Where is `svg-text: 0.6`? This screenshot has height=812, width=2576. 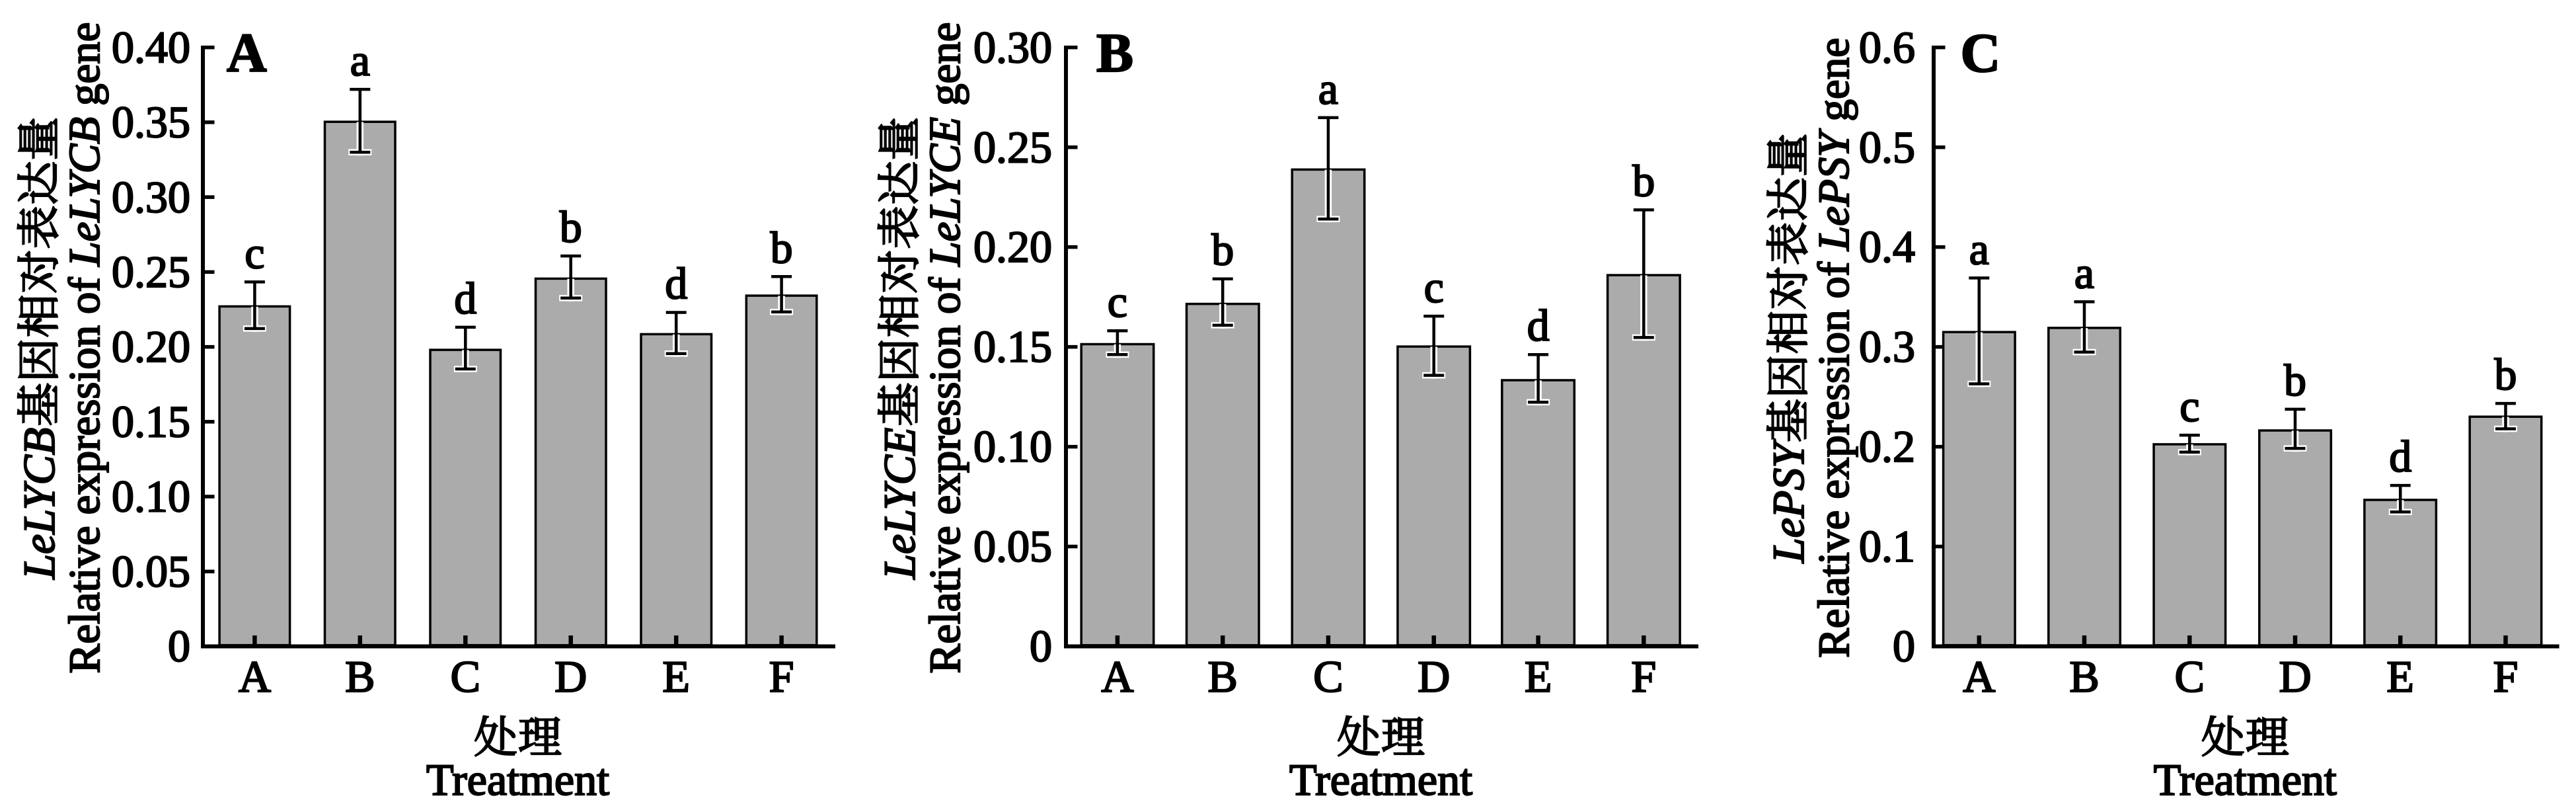
svg-text: 0.6 is located at coordinates (1887, 47).